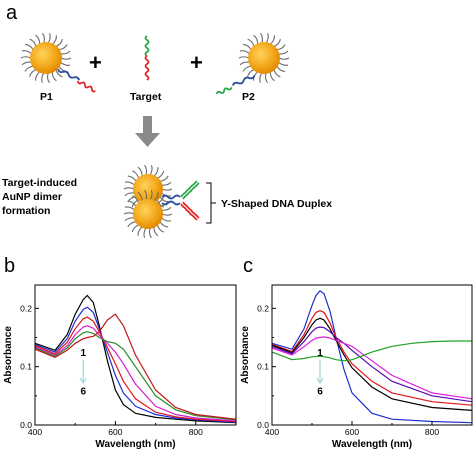  Describe the element at coordinates (276, 204) in the screenshot. I see `duplex-label: Y-Shaped DNA Duplex` at that location.